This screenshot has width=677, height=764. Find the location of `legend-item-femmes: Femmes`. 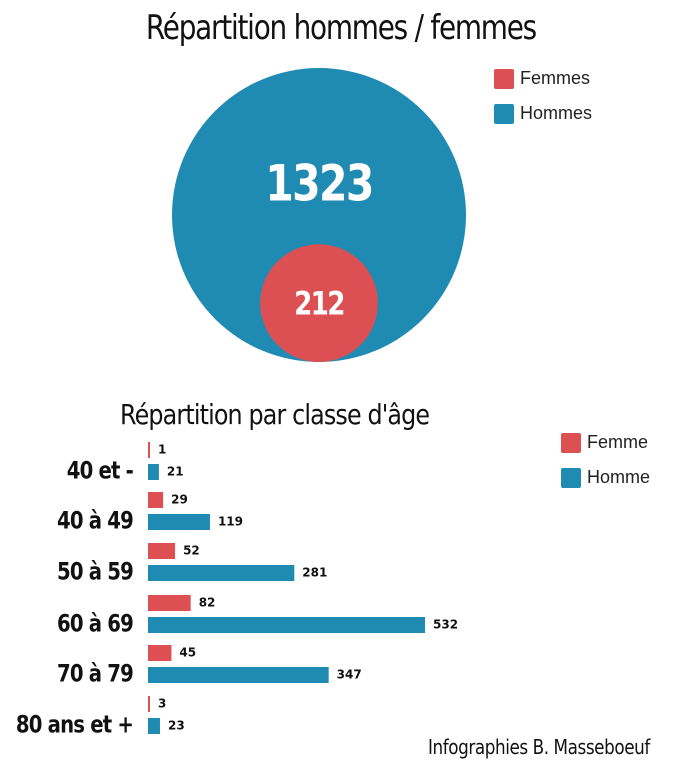

legend-item-femmes: Femmes is located at coordinates (543, 78).